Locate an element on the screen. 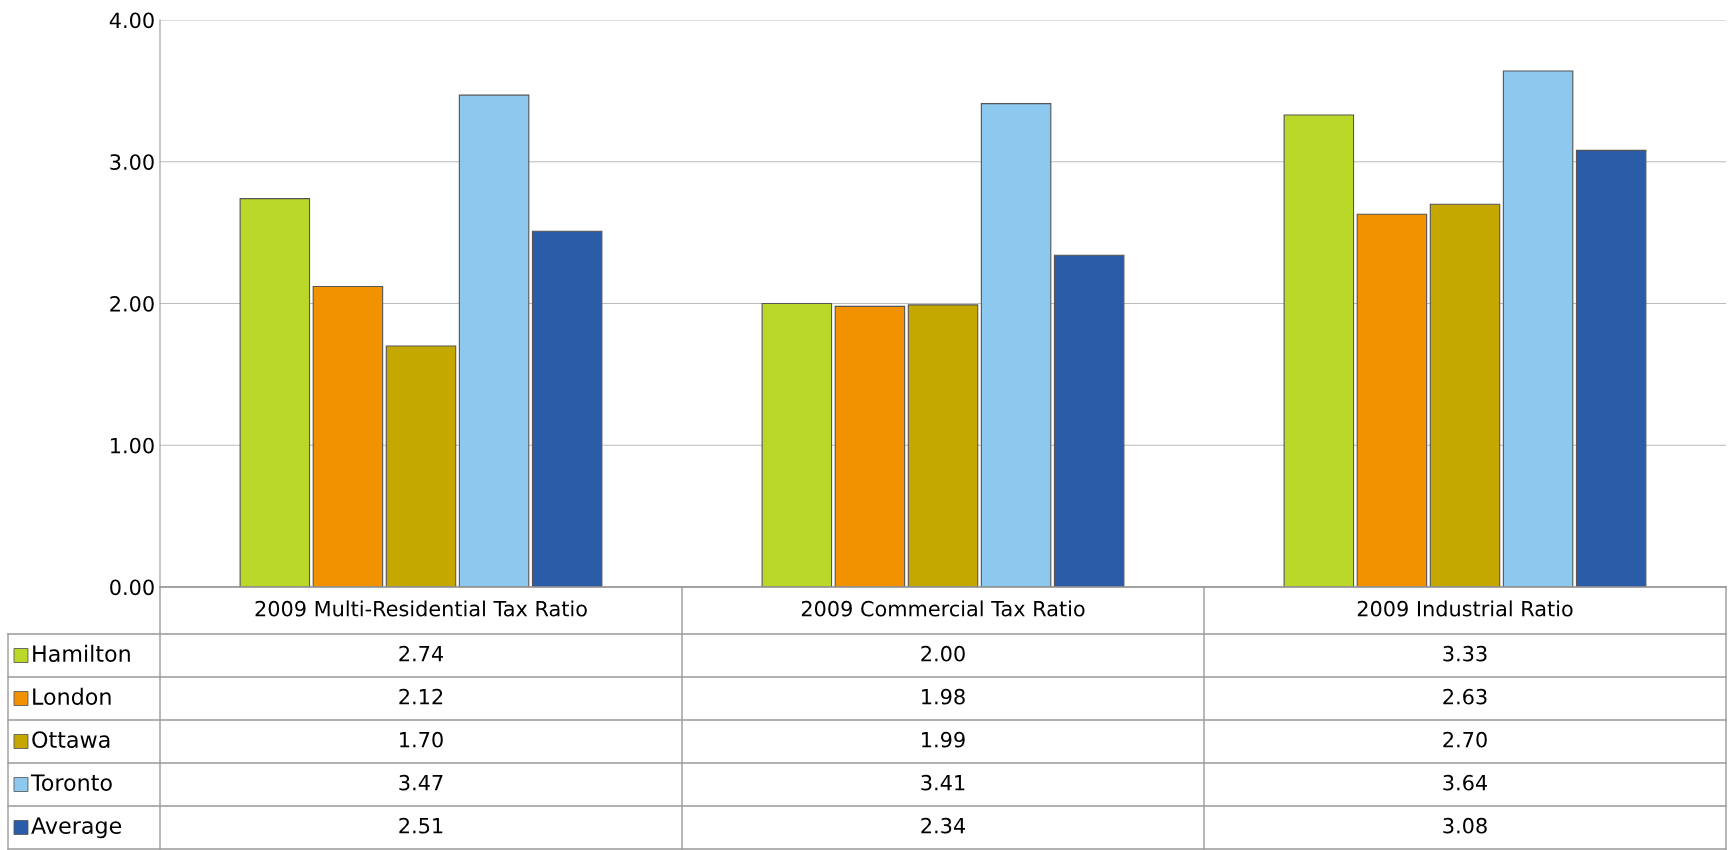 This screenshot has width=1728, height=850. data-label: 1.99 is located at coordinates (943, 739).